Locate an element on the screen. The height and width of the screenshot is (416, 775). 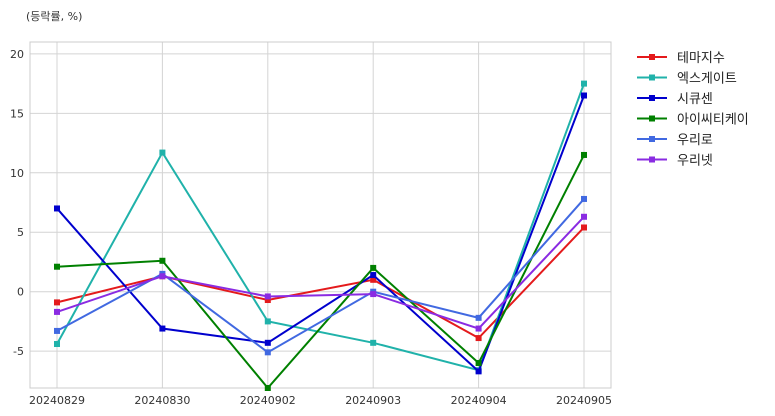
legend-label: 아이씨티케이 is located at coordinates (713, 120).